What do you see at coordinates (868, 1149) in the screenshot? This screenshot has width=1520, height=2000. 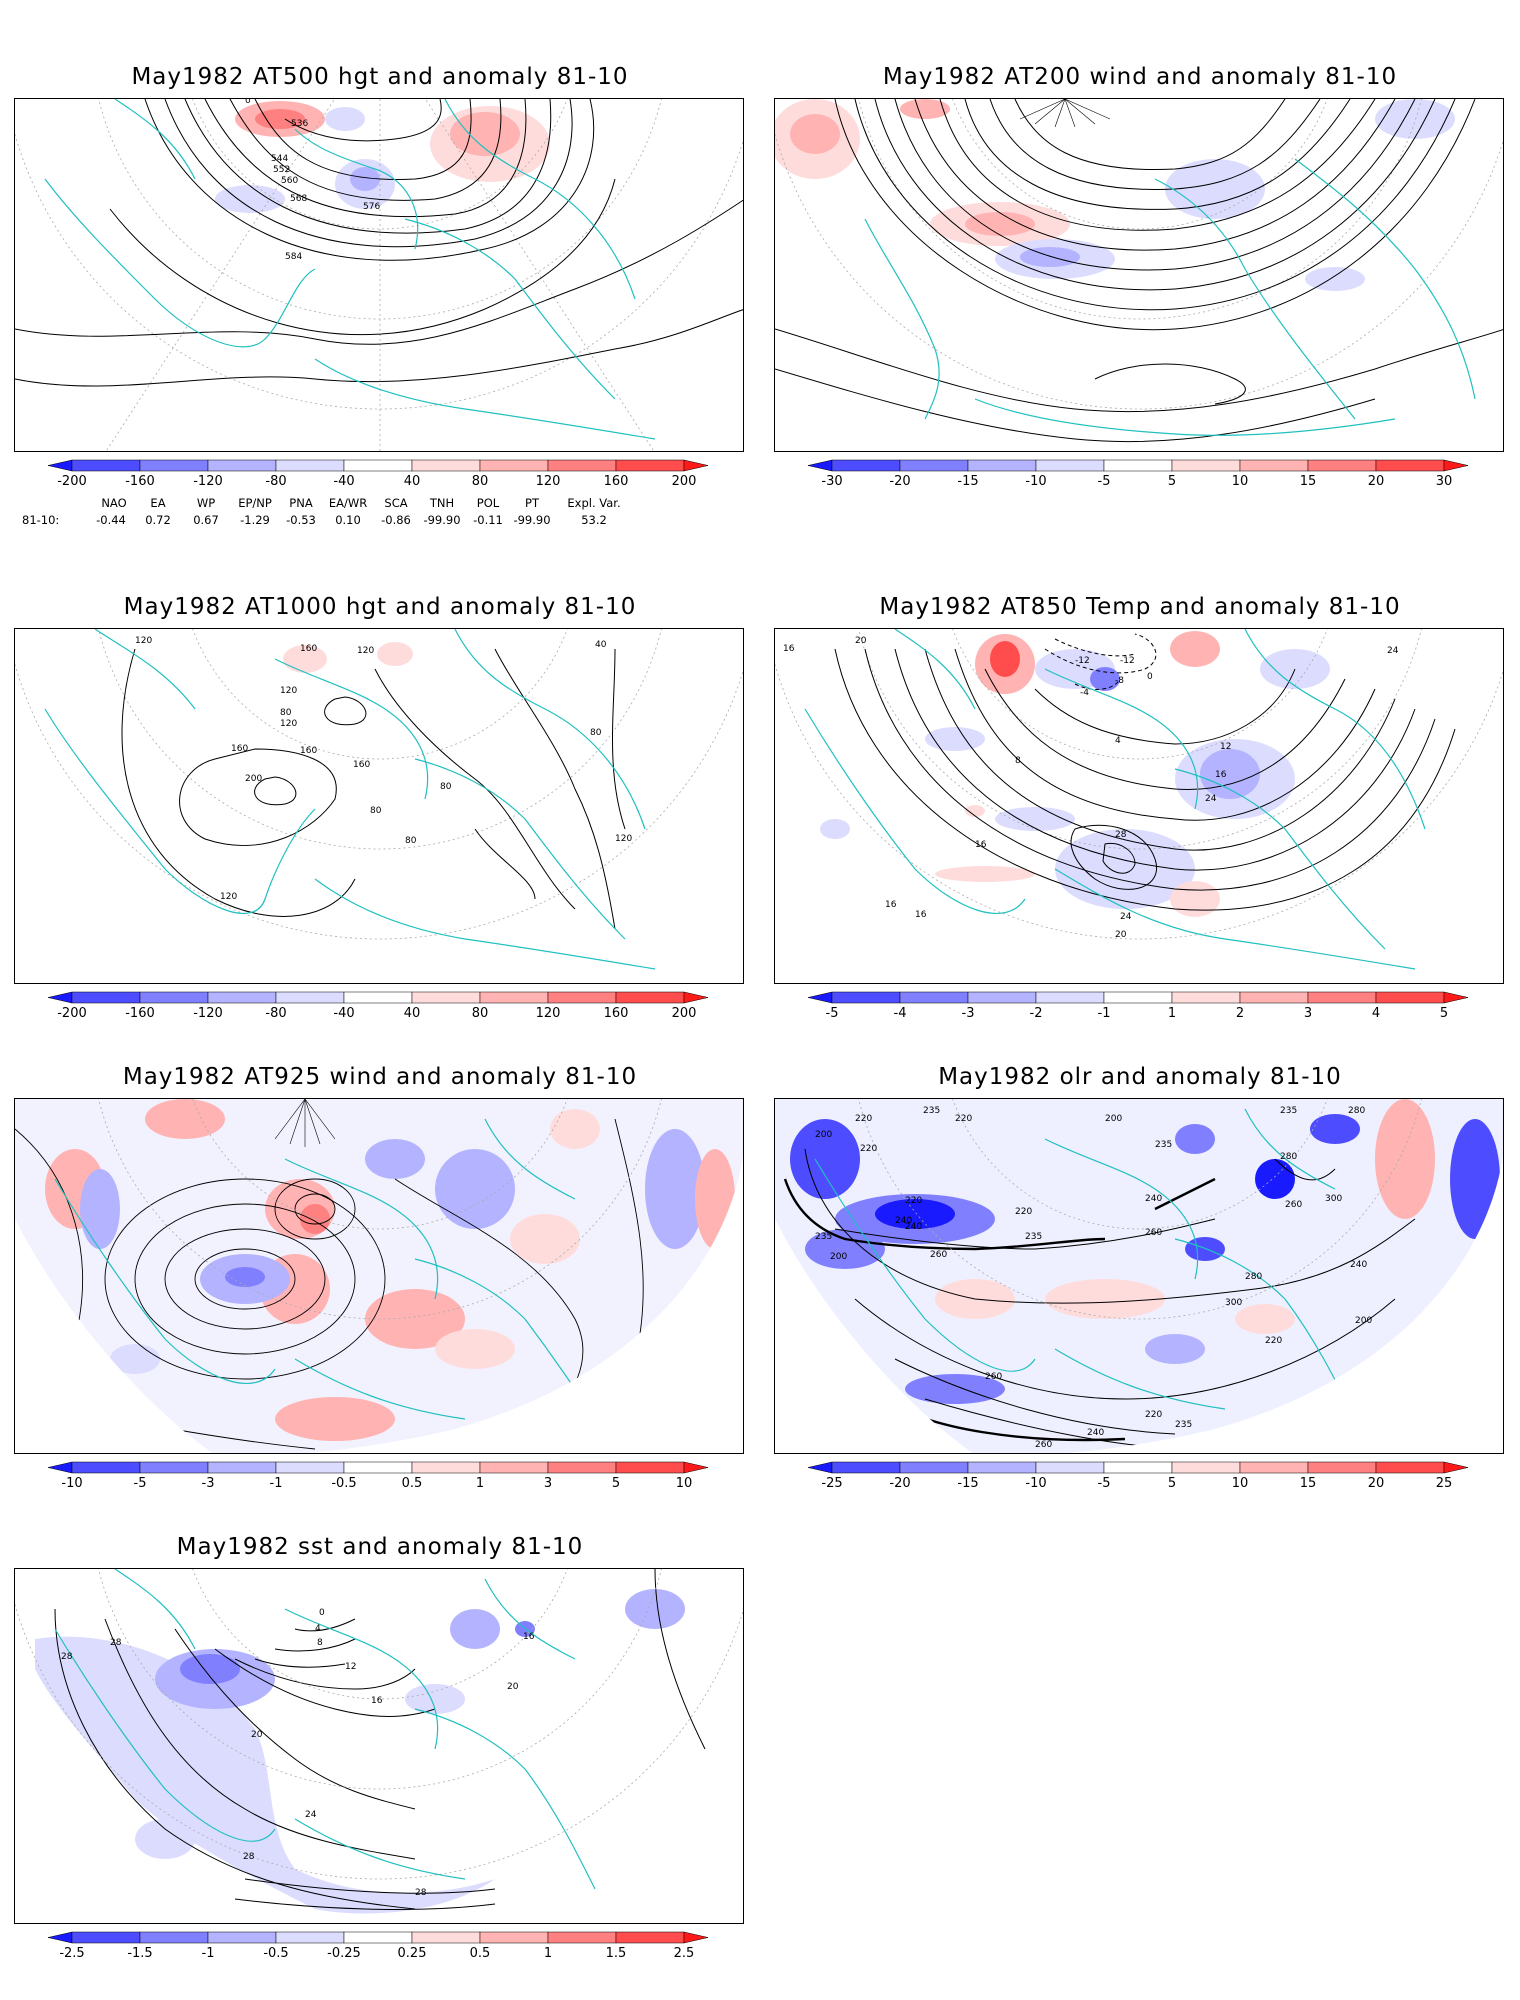 I see `svg-text: 220` at bounding box center [868, 1149].